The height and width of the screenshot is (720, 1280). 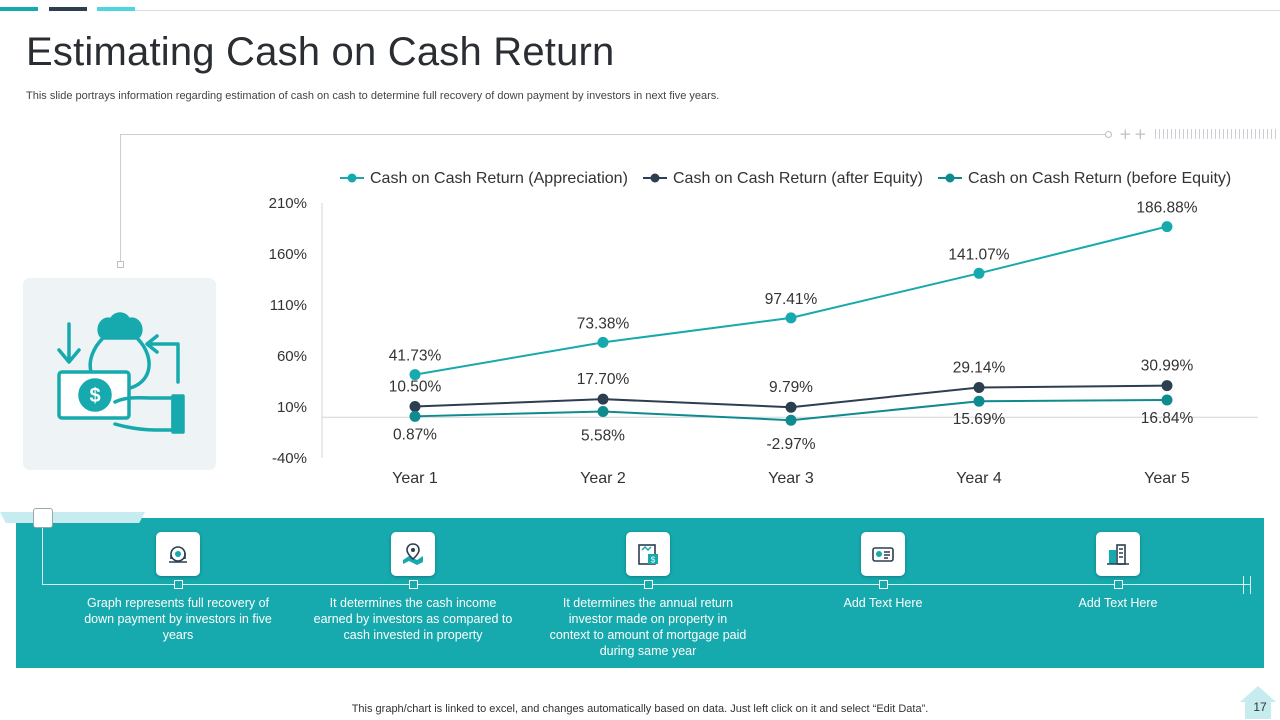 I want to click on series-1-data-label: 186.88%, so click(x=1166, y=208).